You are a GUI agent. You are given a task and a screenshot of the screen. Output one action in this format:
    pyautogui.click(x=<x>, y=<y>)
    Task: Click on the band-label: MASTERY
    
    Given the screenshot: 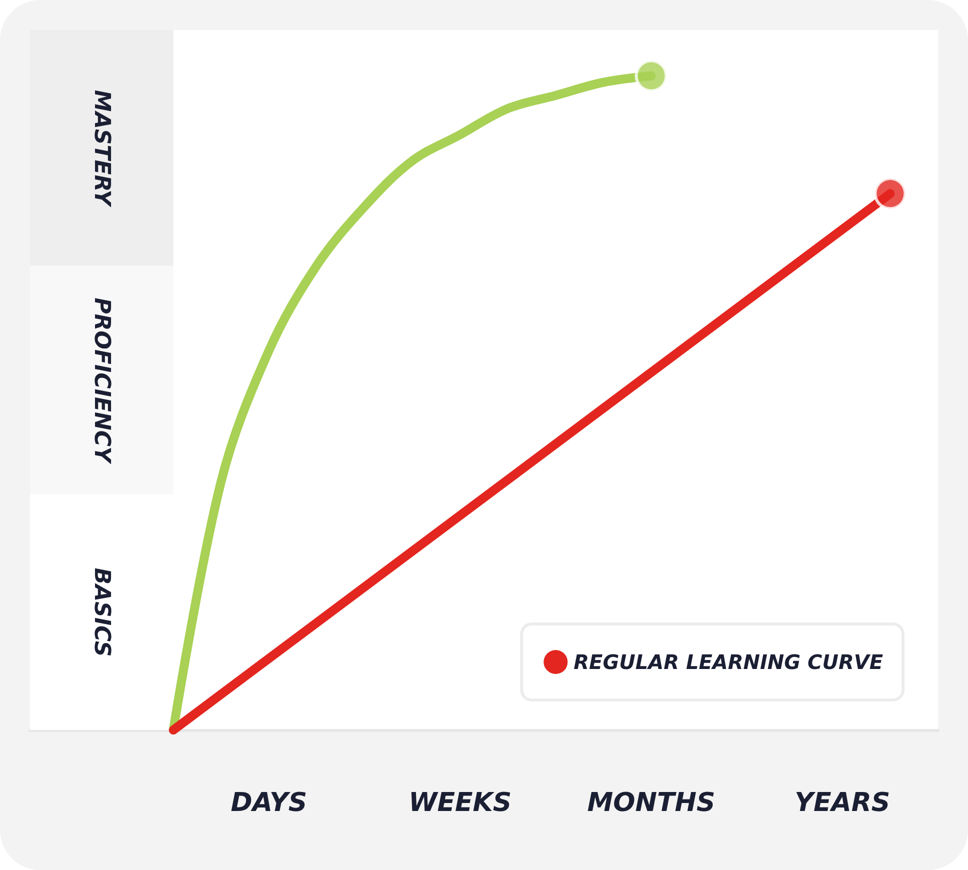 What is the action you would take?
    pyautogui.click(x=101, y=149)
    